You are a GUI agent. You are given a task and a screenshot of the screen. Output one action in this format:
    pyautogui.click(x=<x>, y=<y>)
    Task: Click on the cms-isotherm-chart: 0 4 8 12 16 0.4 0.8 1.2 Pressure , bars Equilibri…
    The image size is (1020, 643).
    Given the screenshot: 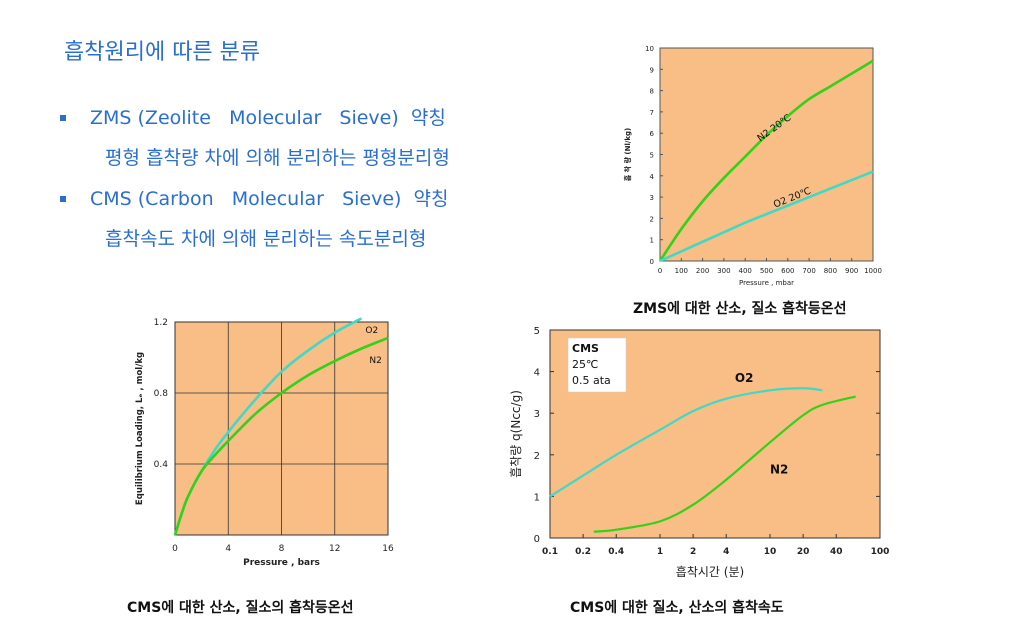 What is the action you would take?
    pyautogui.click(x=264, y=442)
    